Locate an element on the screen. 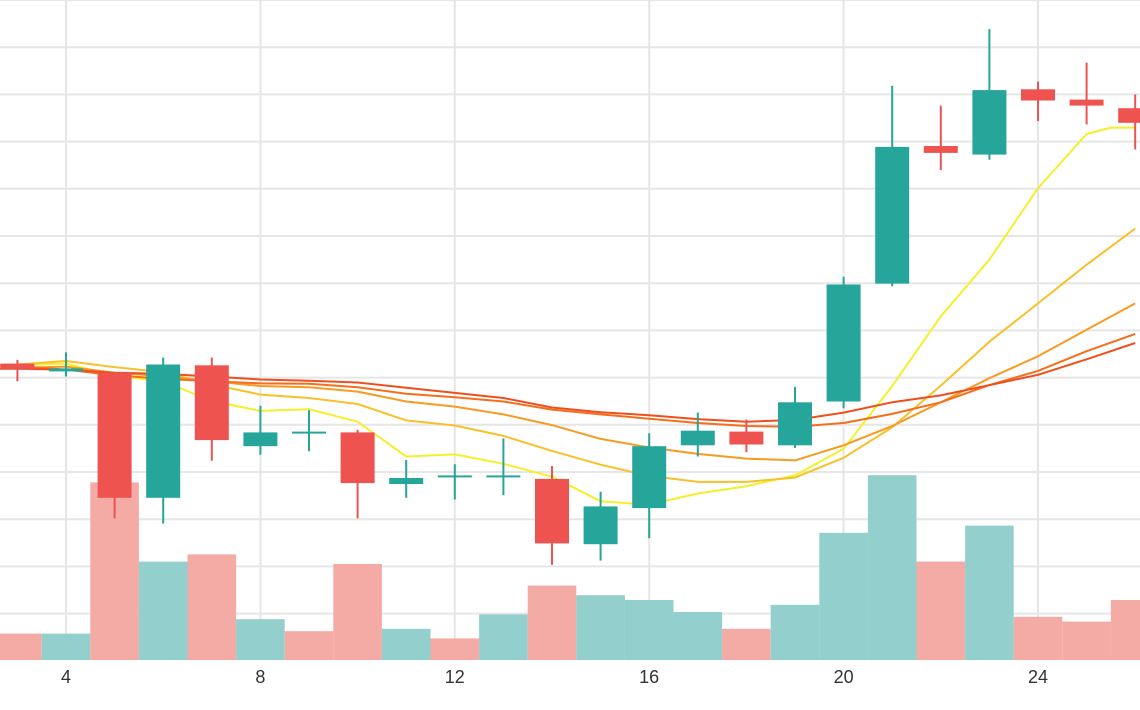  x-tick-label: 20 is located at coordinates (844, 677).